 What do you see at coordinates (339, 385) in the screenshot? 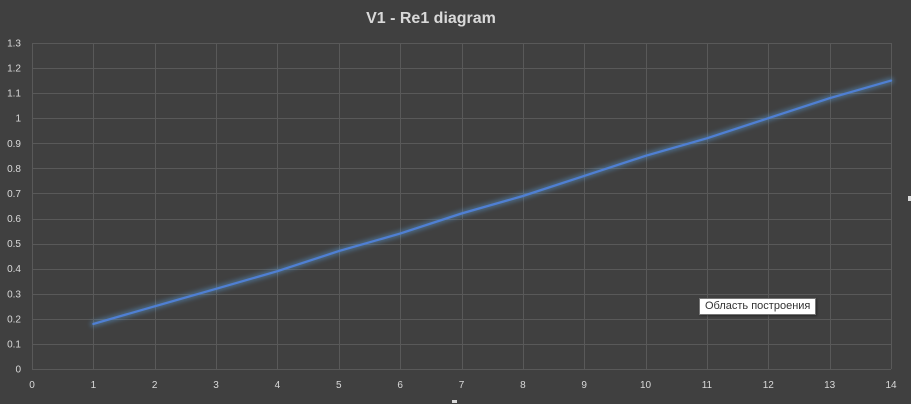
I see `x-tick-label: 5` at bounding box center [339, 385].